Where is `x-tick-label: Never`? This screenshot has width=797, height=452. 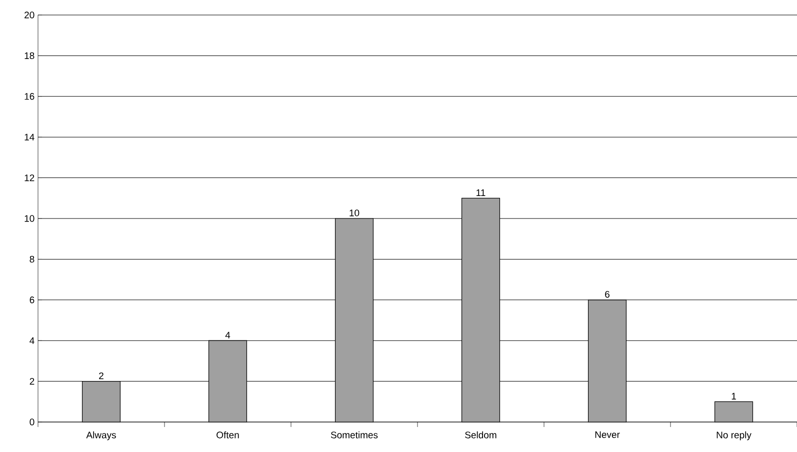 x-tick-label: Never is located at coordinates (607, 434).